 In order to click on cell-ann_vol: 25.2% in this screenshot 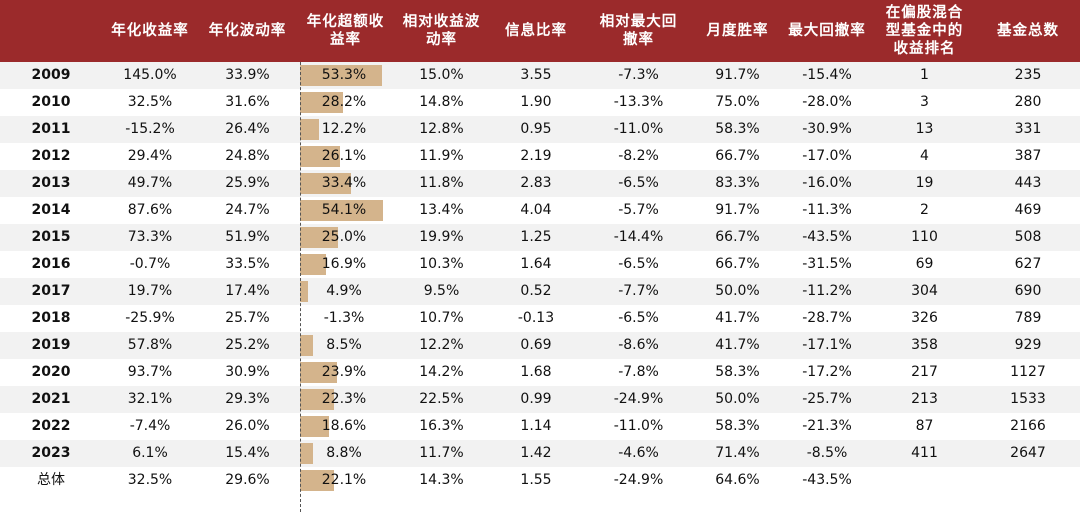, I will do `click(247, 345)`.